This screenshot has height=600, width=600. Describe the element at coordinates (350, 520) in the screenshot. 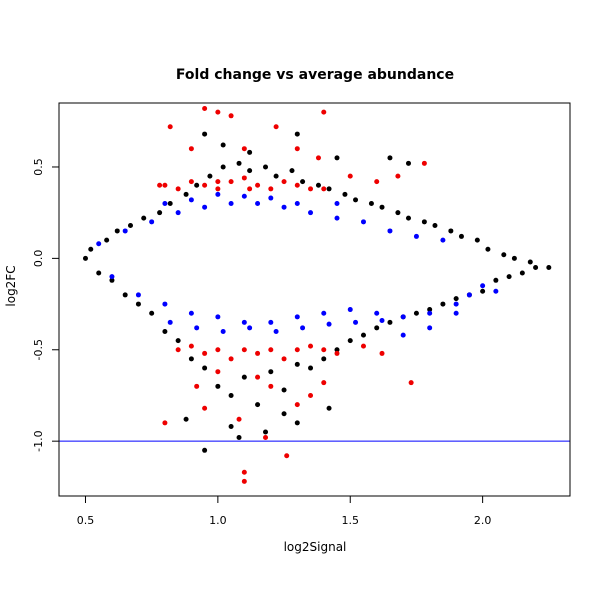

I see `x-tick-label: 1.5` at that location.